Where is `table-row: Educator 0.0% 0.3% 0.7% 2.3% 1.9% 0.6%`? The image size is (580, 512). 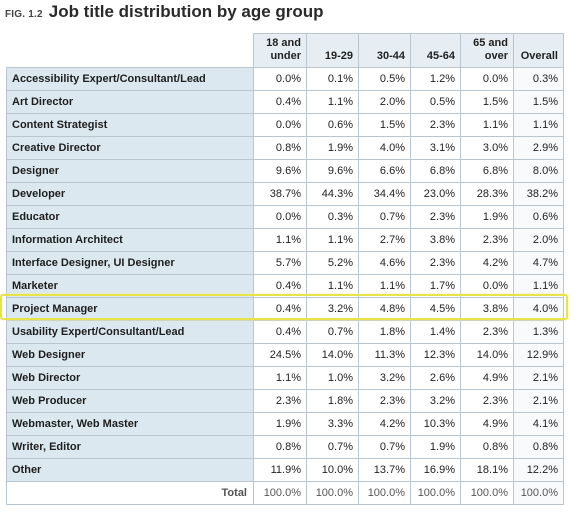
table-row: Educator 0.0% 0.3% 0.7% 2.3% 1.9% 0.6% is located at coordinates (285, 217).